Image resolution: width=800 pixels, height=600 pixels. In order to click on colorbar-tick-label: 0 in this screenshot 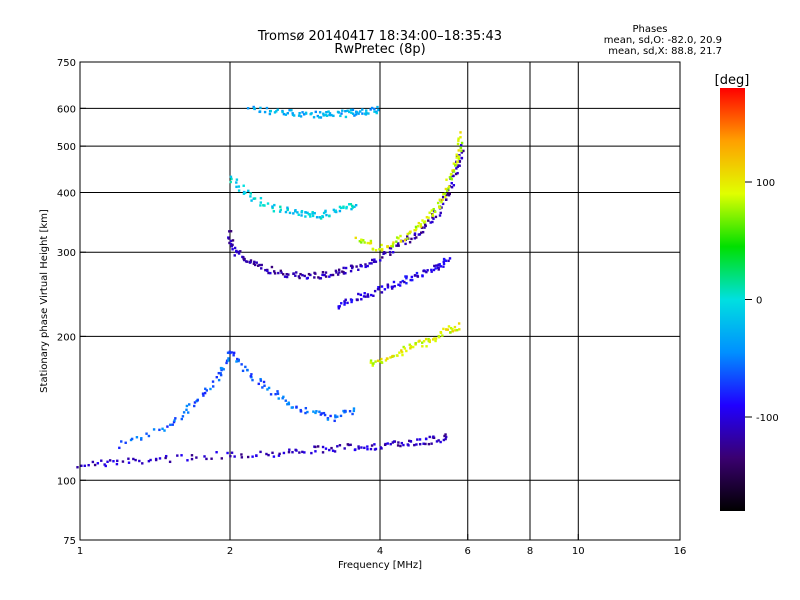, I will do `click(759, 301)`.